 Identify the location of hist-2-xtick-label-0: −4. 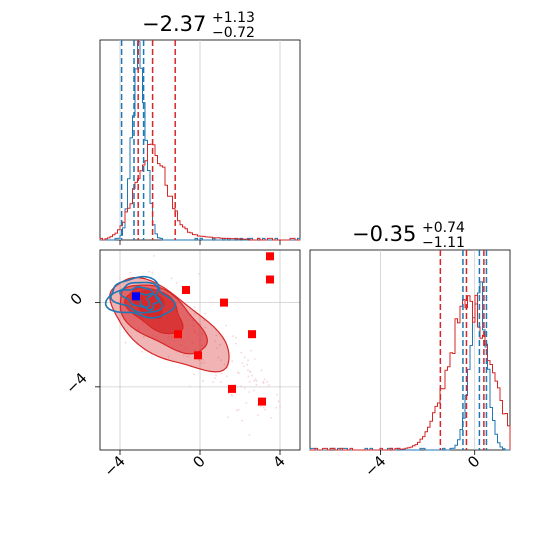
(375, 466).